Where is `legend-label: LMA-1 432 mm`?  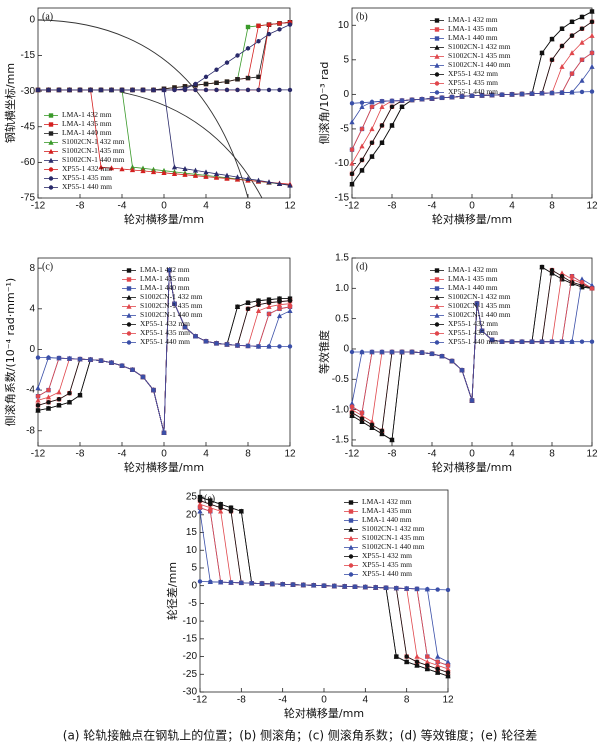
legend-label: LMA-1 432 mm is located at coordinates (473, 269).